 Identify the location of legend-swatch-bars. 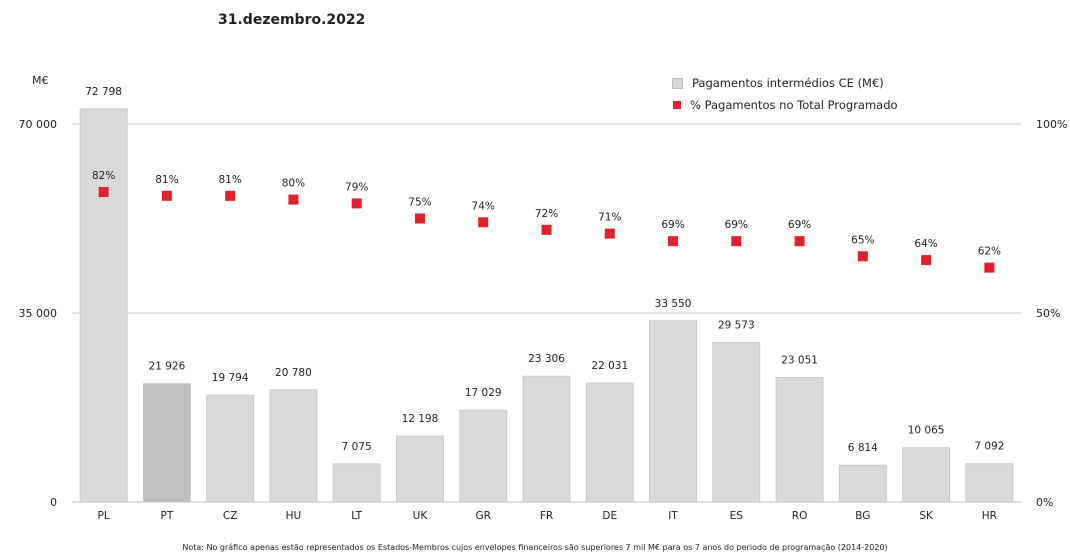
(677, 83).